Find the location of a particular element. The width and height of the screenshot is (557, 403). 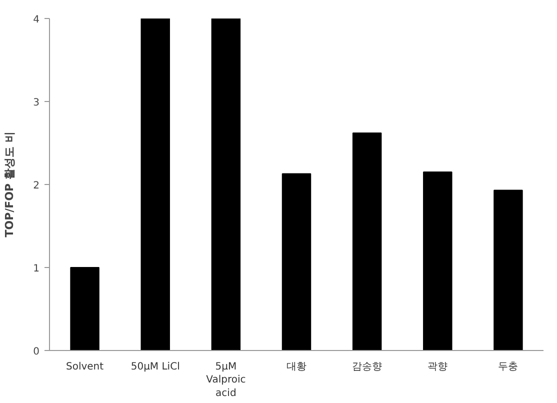

y-tick-label: 2 is located at coordinates (36, 186).